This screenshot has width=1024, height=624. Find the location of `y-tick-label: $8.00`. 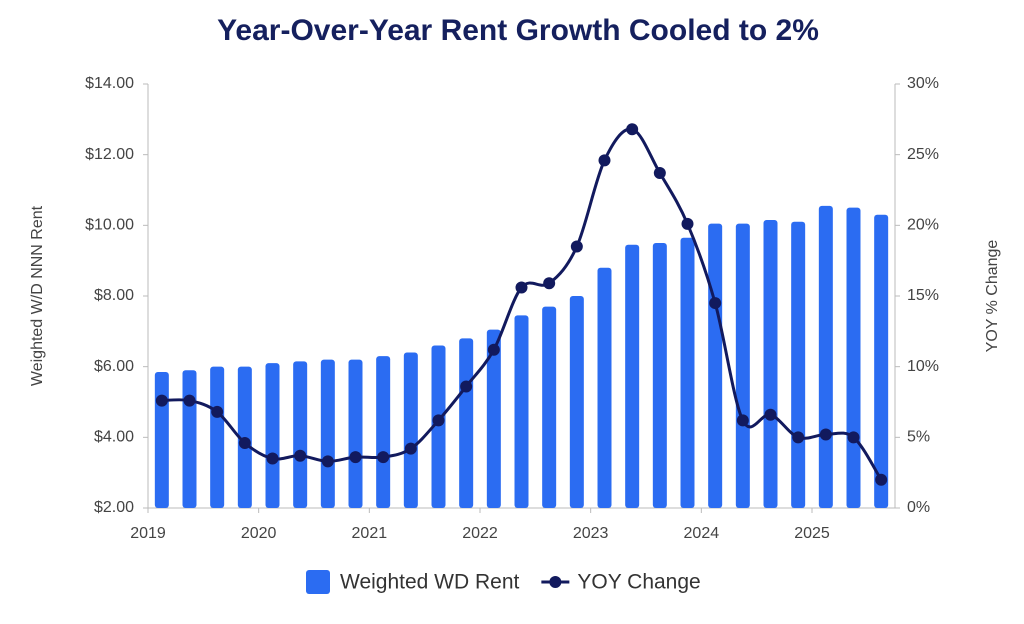

y-tick-label: $8.00 is located at coordinates (114, 295).